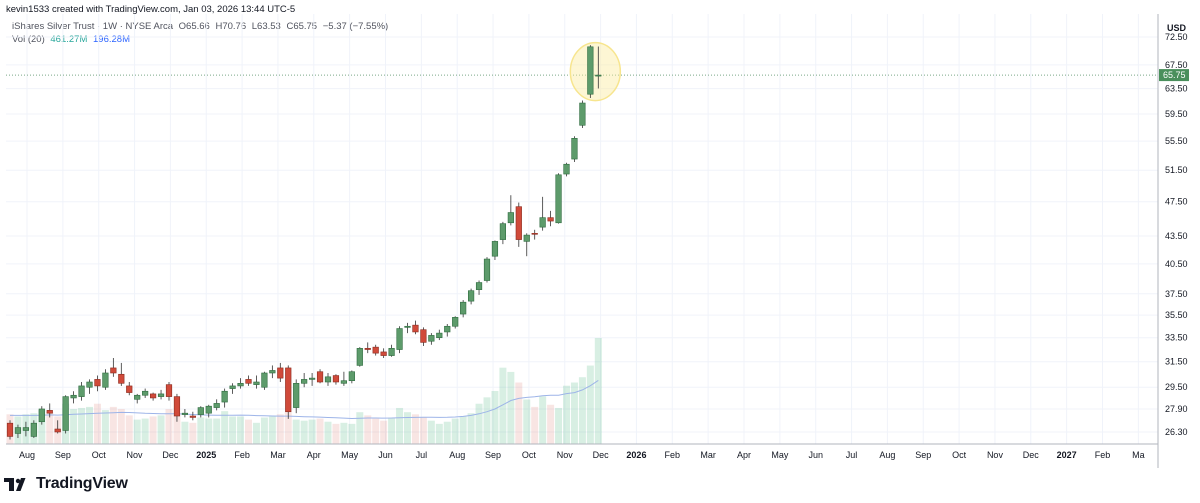  Describe the element at coordinates (1176, 65) in the screenshot. I see `price-tick-label: 67.50` at that location.